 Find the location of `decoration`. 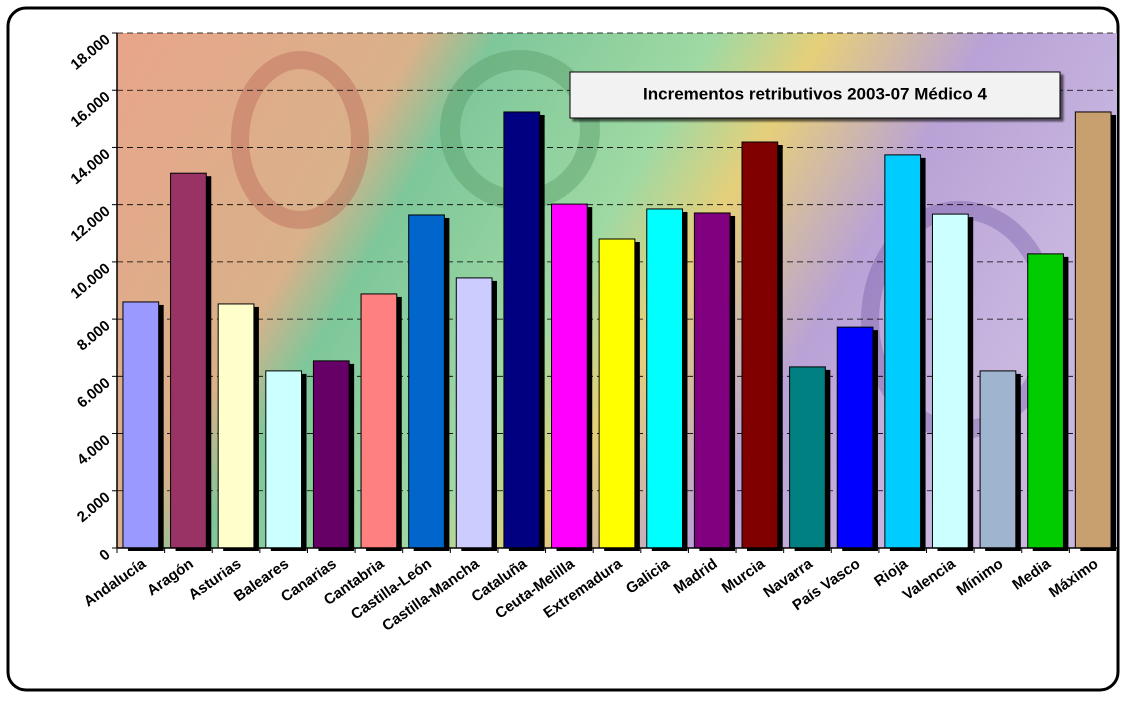

decoration is located at coordinates (300, 140).